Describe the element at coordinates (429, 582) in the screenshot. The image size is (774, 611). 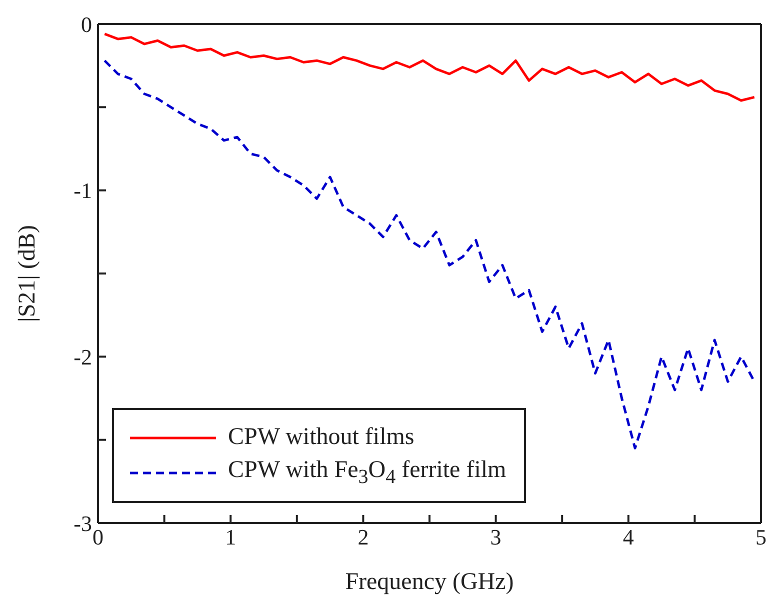
I see `x-axis-title: Frequency (GHz)` at that location.